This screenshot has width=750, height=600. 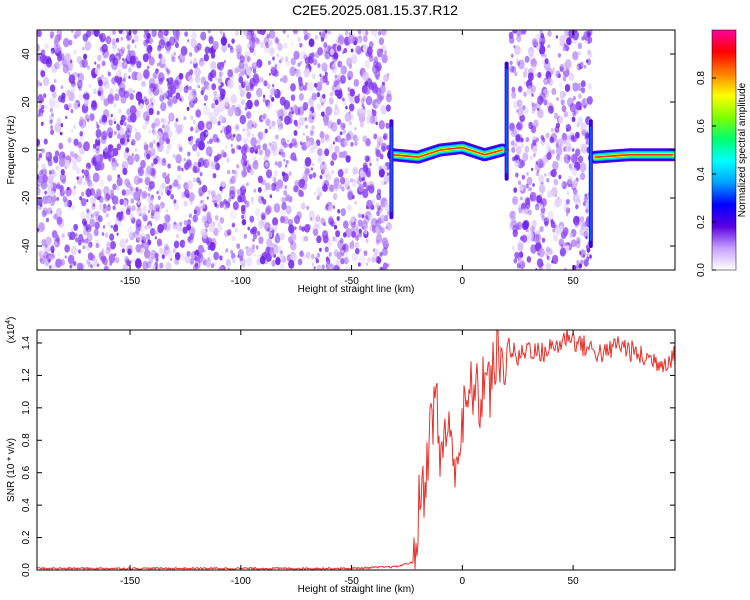 I want to click on spectrogram-y-label: Frequency (Hz), so click(x=11, y=150).